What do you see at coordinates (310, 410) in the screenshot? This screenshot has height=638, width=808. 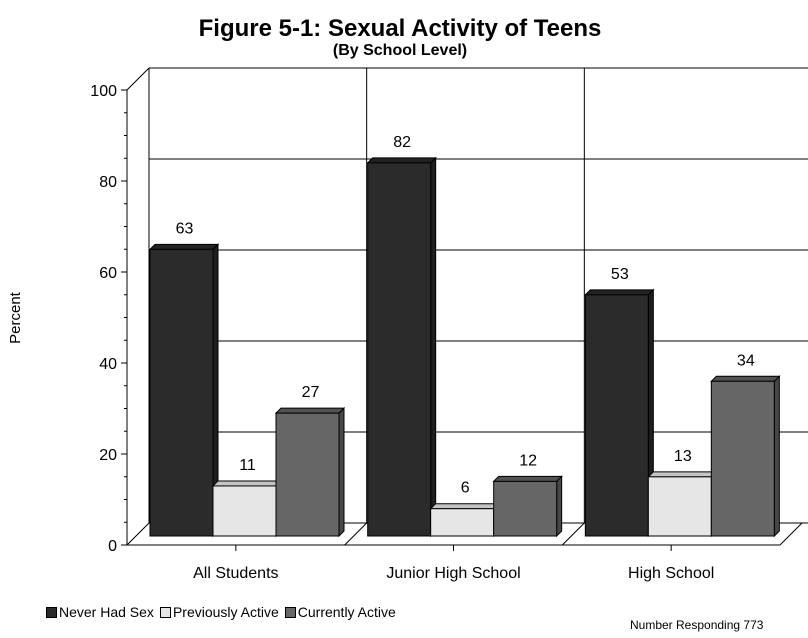 I see `bar-all-students-currently-active-top` at bounding box center [310, 410].